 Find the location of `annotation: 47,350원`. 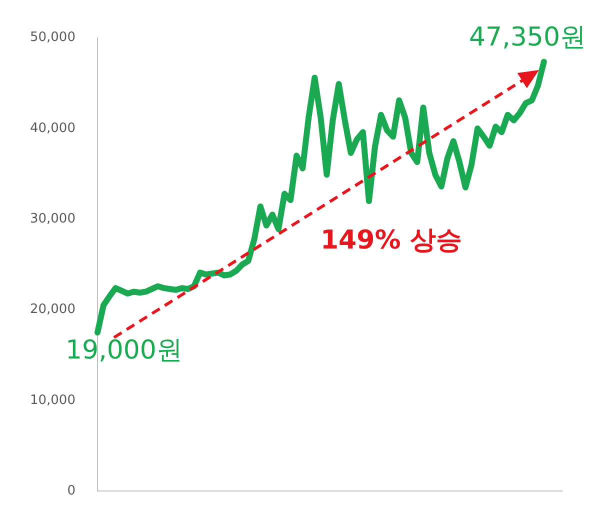

annotation: 47,350원 is located at coordinates (527, 37).